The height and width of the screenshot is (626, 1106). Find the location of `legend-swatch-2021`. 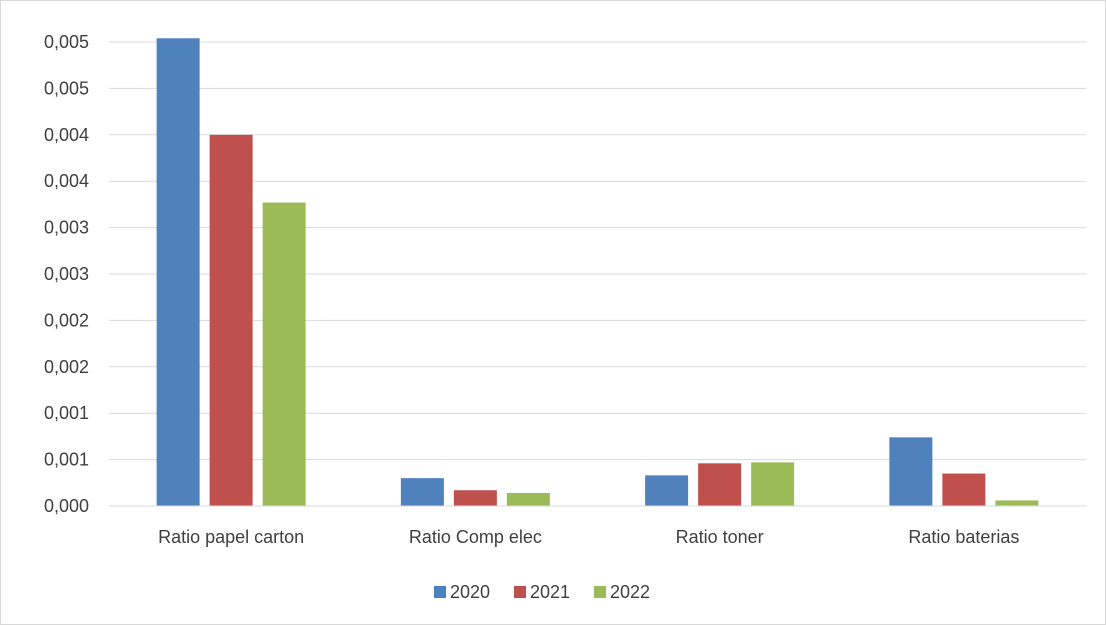

legend-swatch-2021 is located at coordinates (520, 592).